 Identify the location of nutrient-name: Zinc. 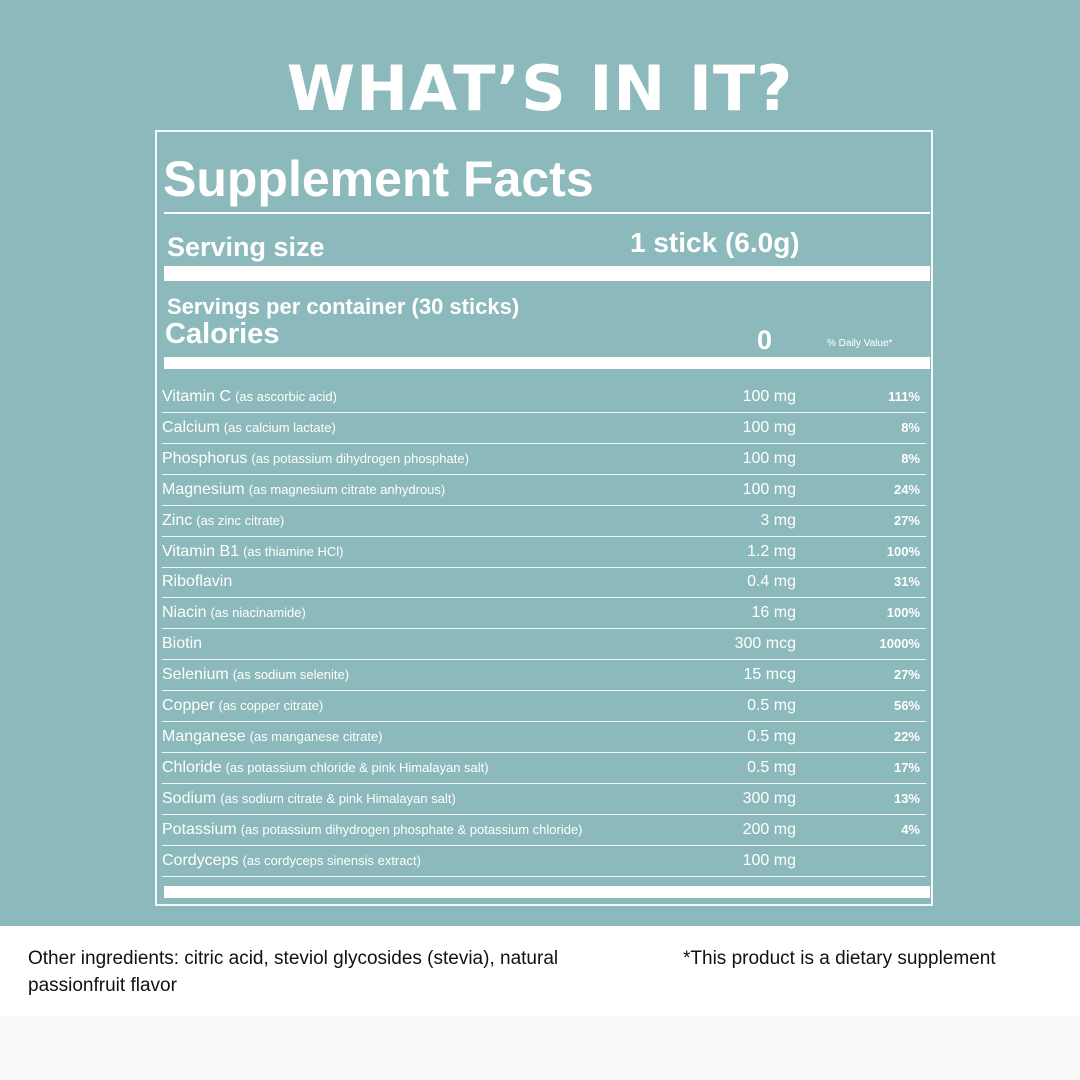
(177, 520).